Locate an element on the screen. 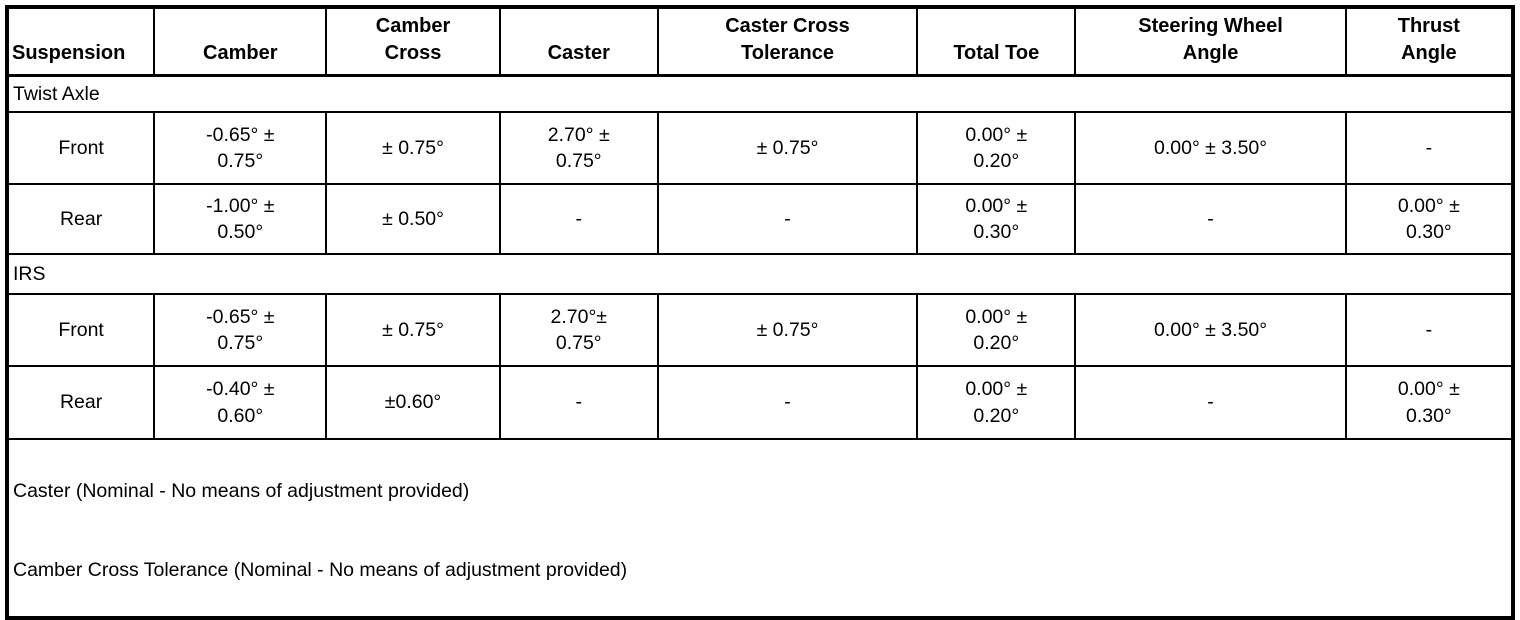  section-row-irs: IRS is located at coordinates (760, 274).